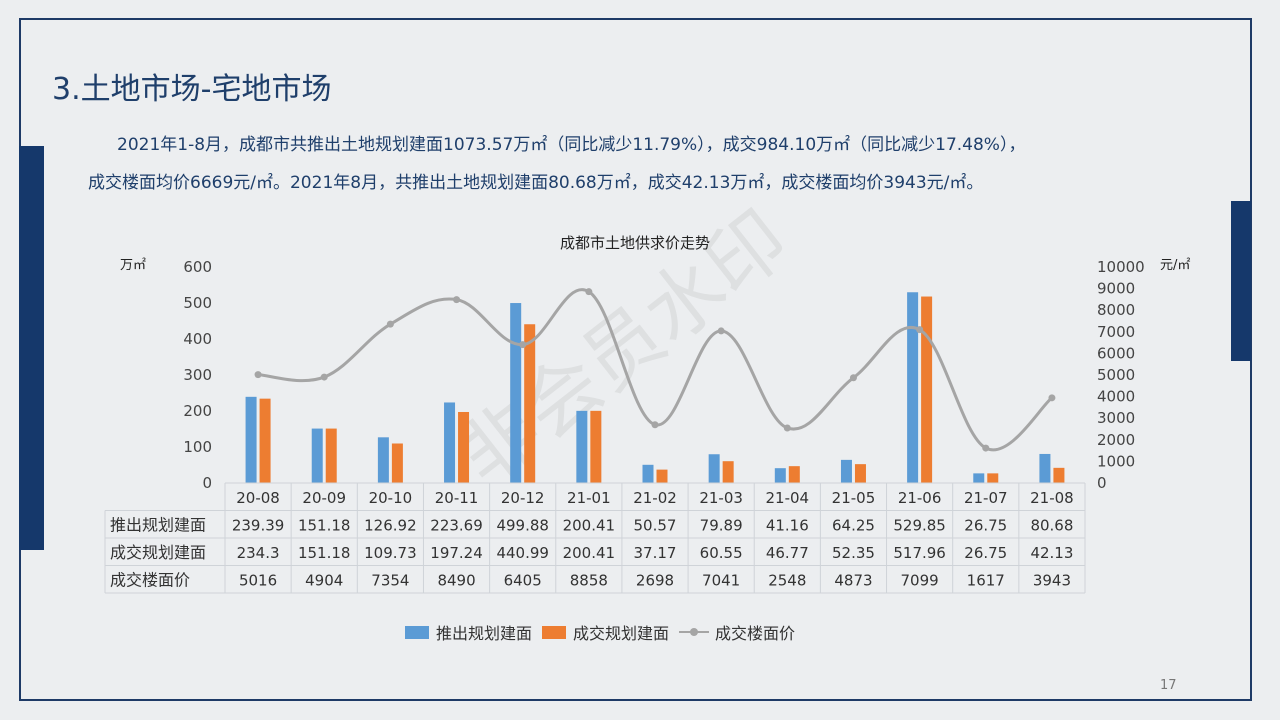 The height and width of the screenshot is (720, 1280). I want to click on table-cell: 499.88, so click(522, 526).